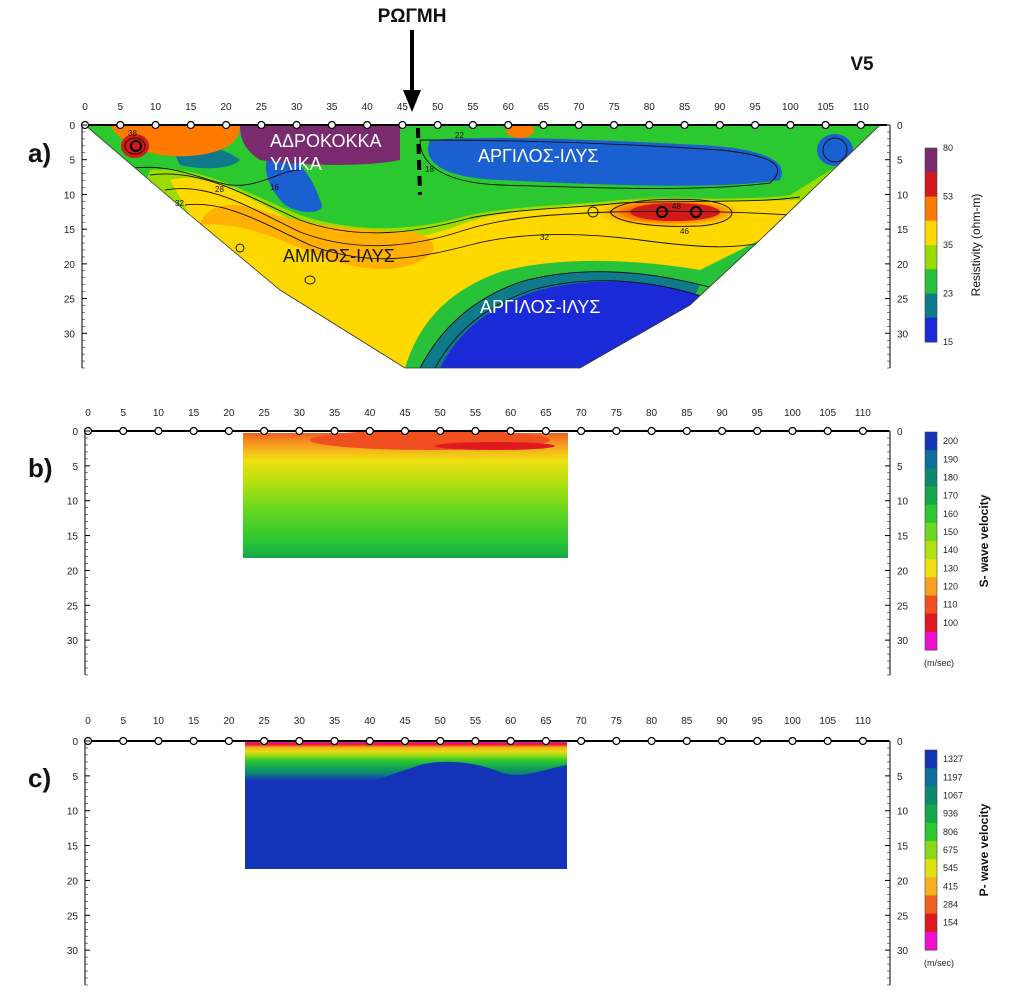 Image resolution: width=1024 pixels, height=999 pixels. Describe the element at coordinates (758, 721) in the screenshot. I see `x-tick-label: 95` at that location.